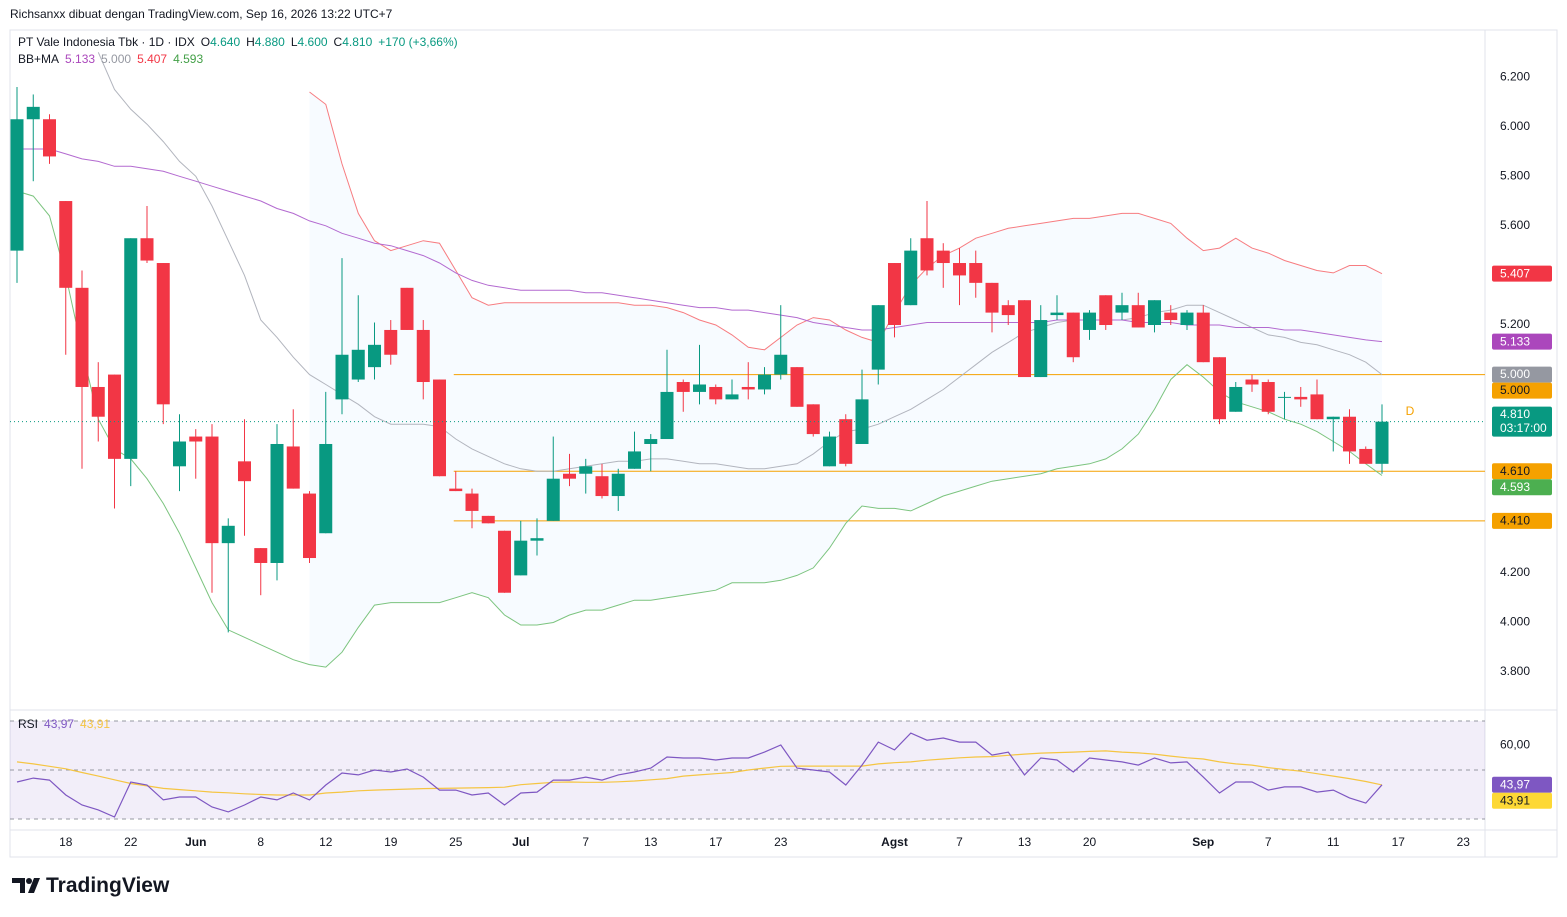  Describe the element at coordinates (699, 773) in the screenshot. I see `rsi-line` at that location.